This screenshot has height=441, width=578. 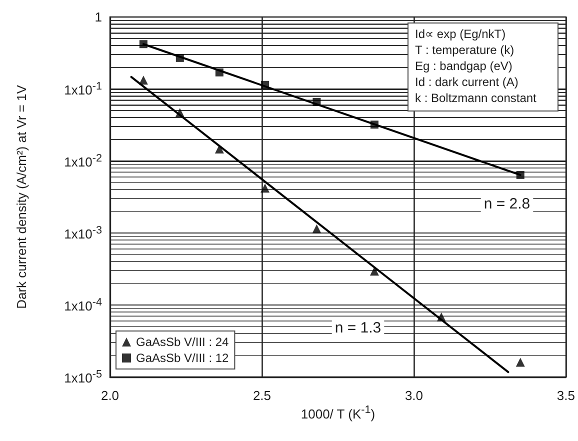 What do you see at coordinates (83, 161) in the screenshot?
I see `y-tick-label: 1x10$^{-2}$` at bounding box center [83, 161].